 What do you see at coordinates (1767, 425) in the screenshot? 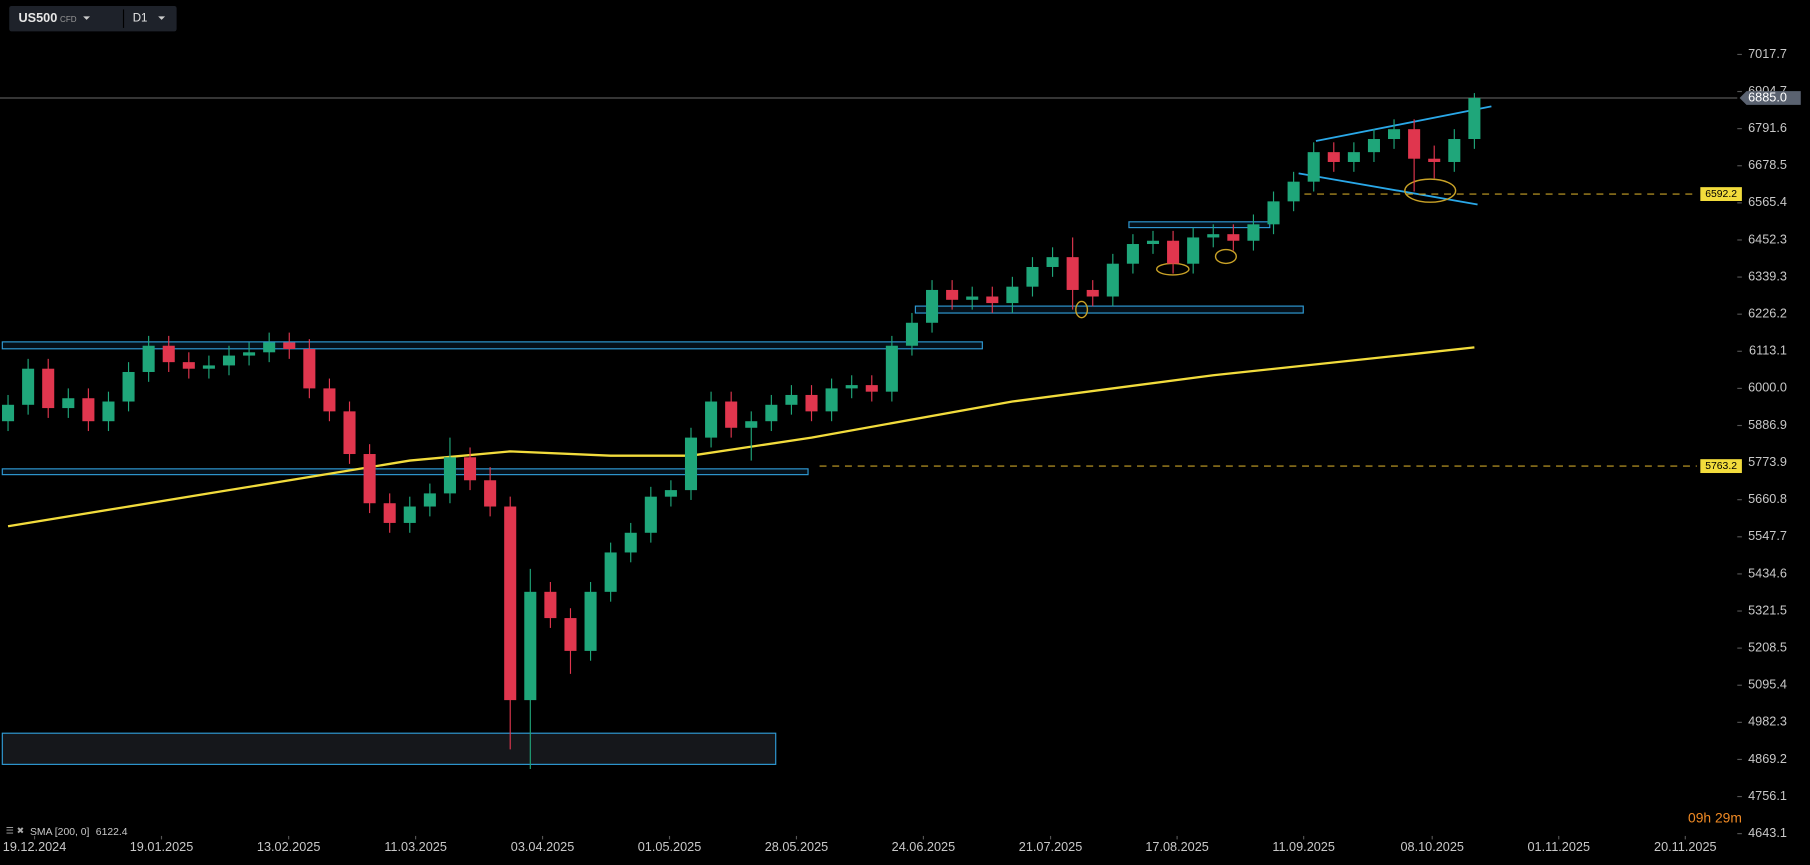
I see `y-tick-label: 5886.9` at bounding box center [1767, 425].